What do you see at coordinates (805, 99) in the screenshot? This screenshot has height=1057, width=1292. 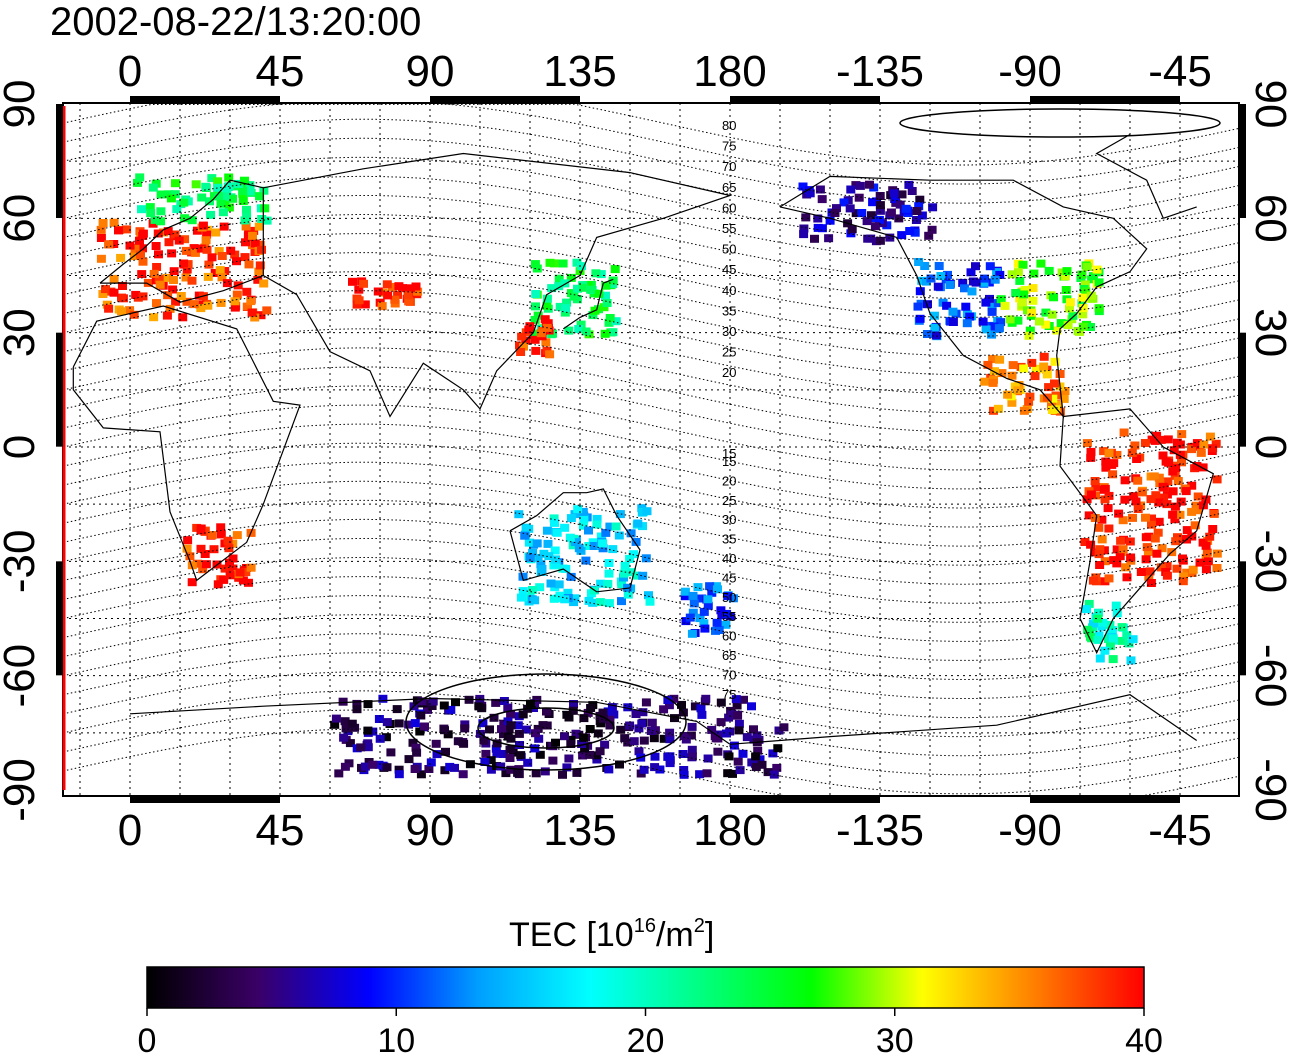 I see `frame-bar-top` at bounding box center [805, 99].